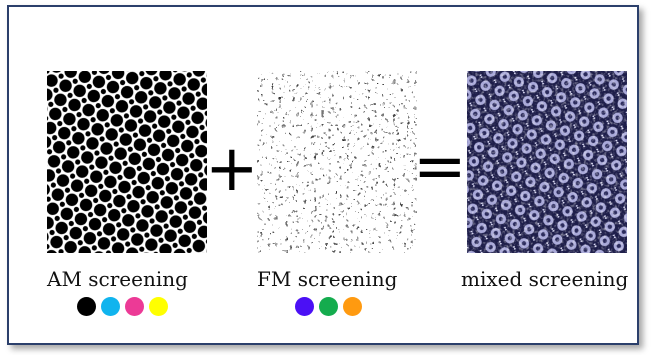 Image resolution: width=651 pixels, height=355 pixels. I want to click on equals-sign: =, so click(440, 167).